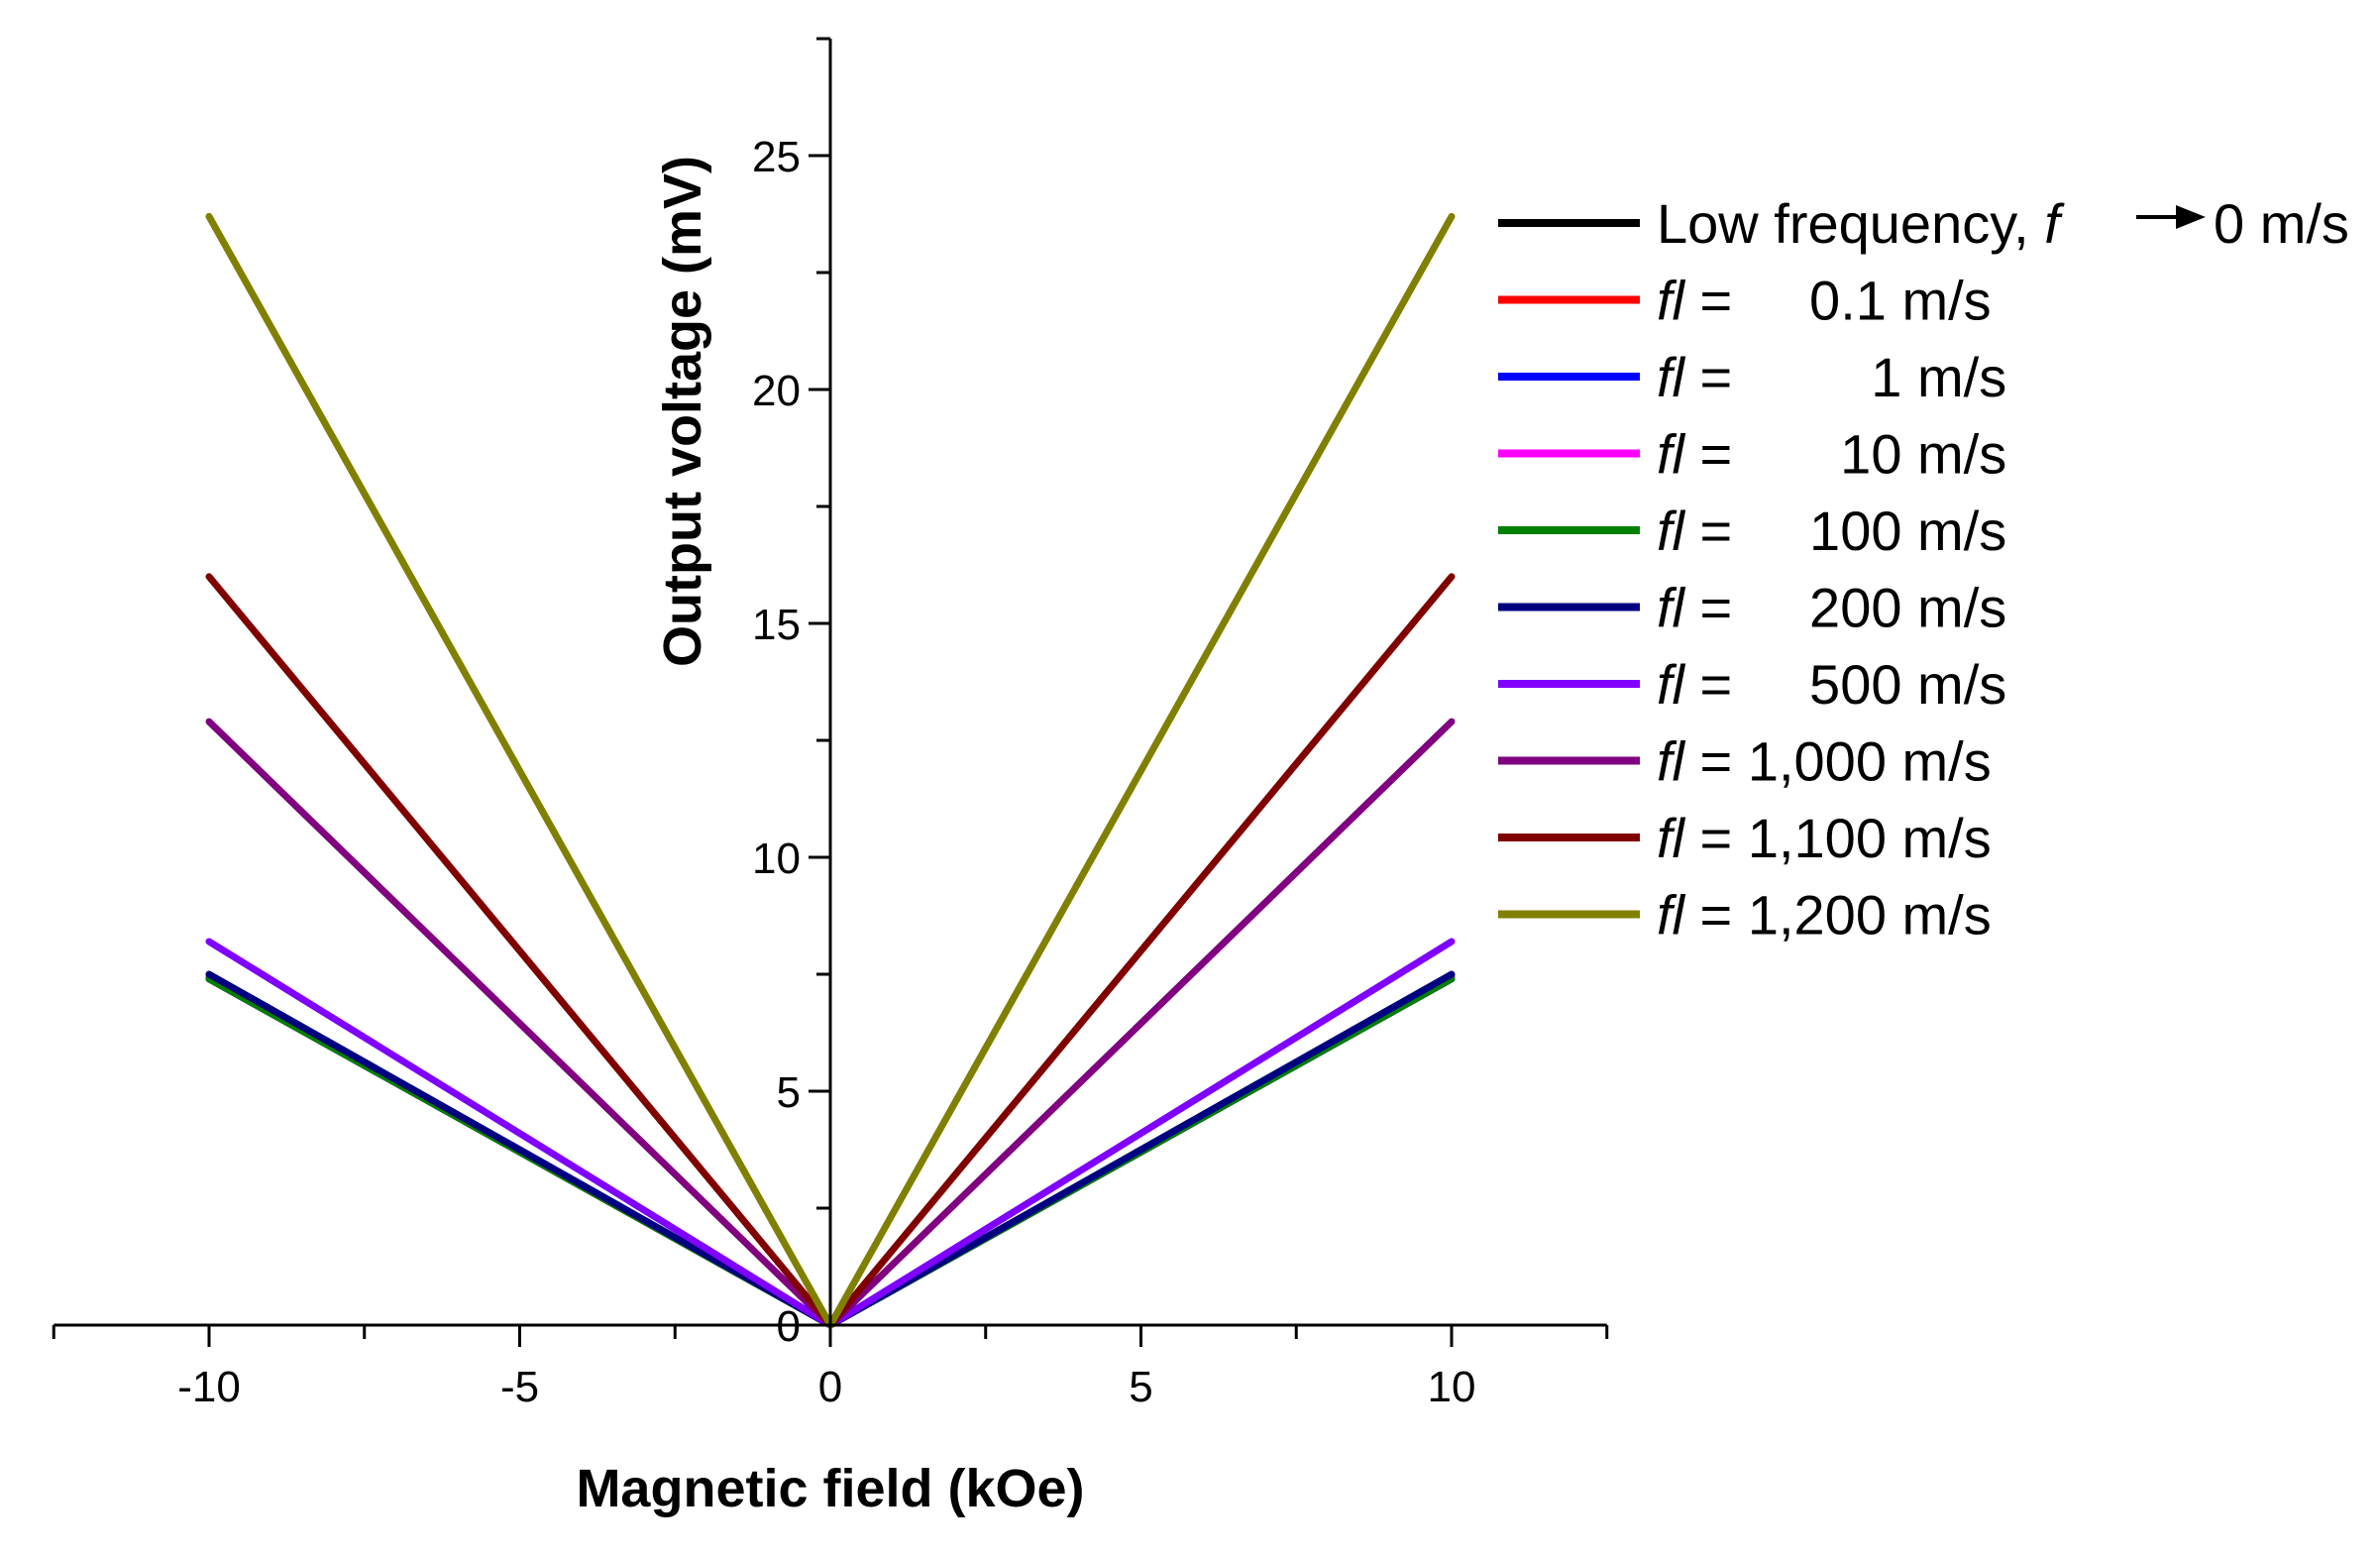  Describe the element at coordinates (1831, 531) in the screenshot. I see `legend-label: fl = 100 m/s` at that location.